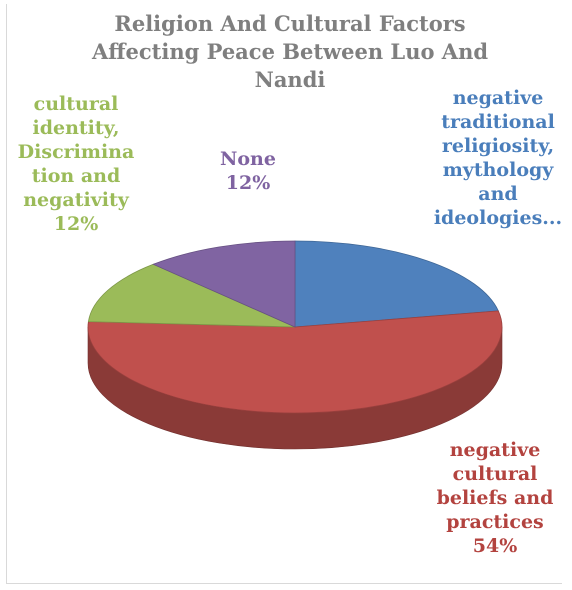 The height and width of the screenshot is (590, 572). What do you see at coordinates (498, 194) in the screenshot?
I see `slice-label-line: and` at bounding box center [498, 194].